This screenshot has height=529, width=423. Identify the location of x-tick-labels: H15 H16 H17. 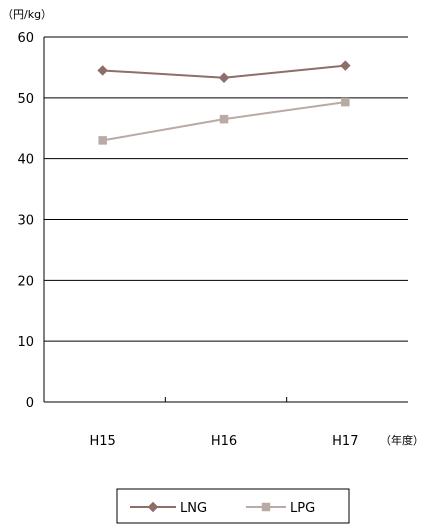
(224, 441).